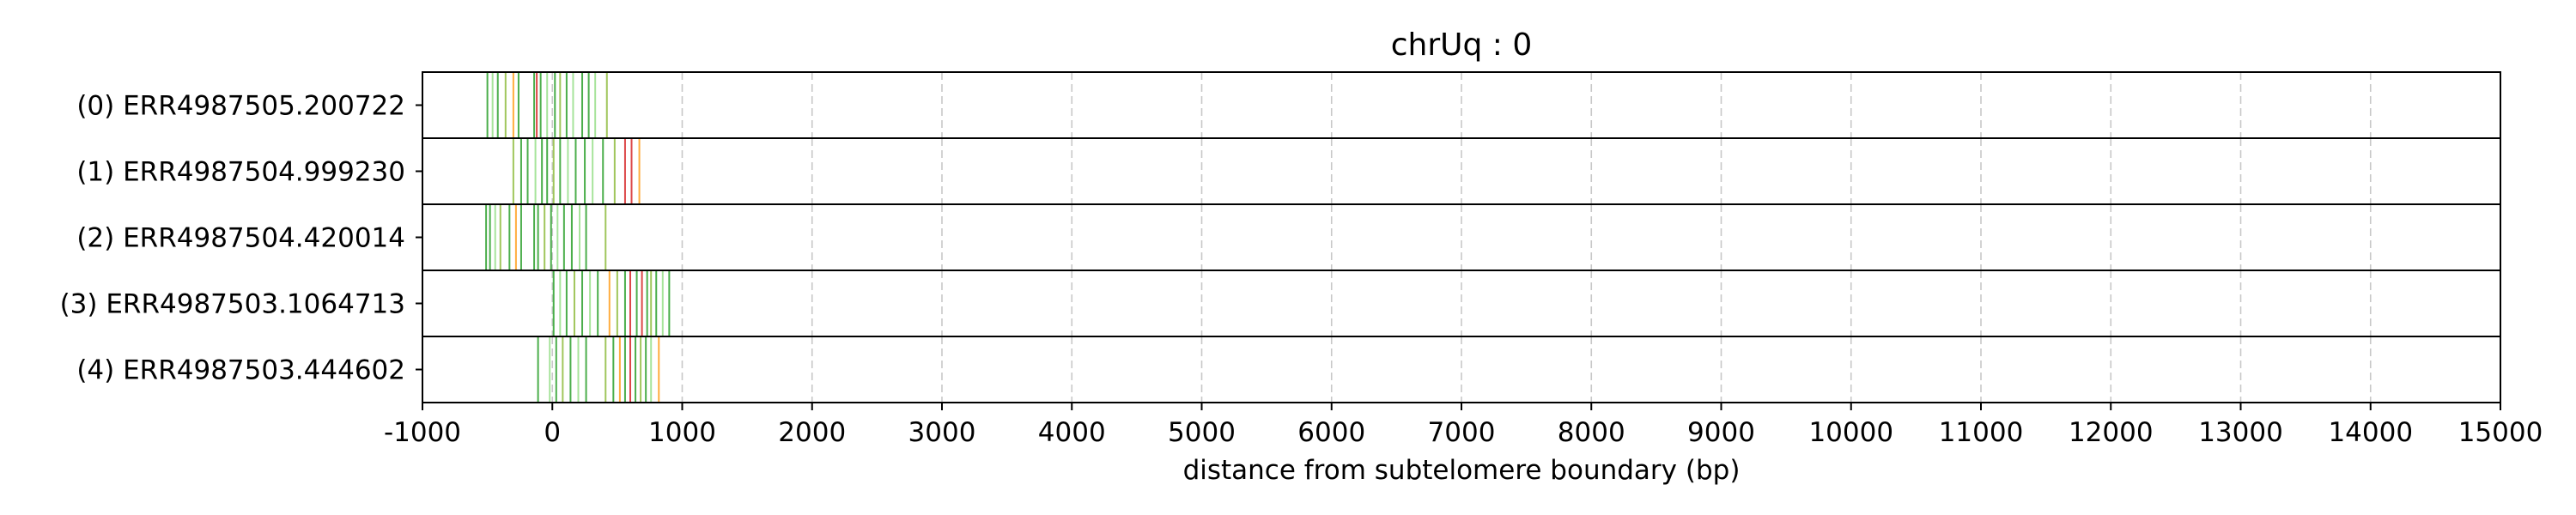  Describe the element at coordinates (2240, 432) in the screenshot. I see `x-tick-label: 13000` at that location.